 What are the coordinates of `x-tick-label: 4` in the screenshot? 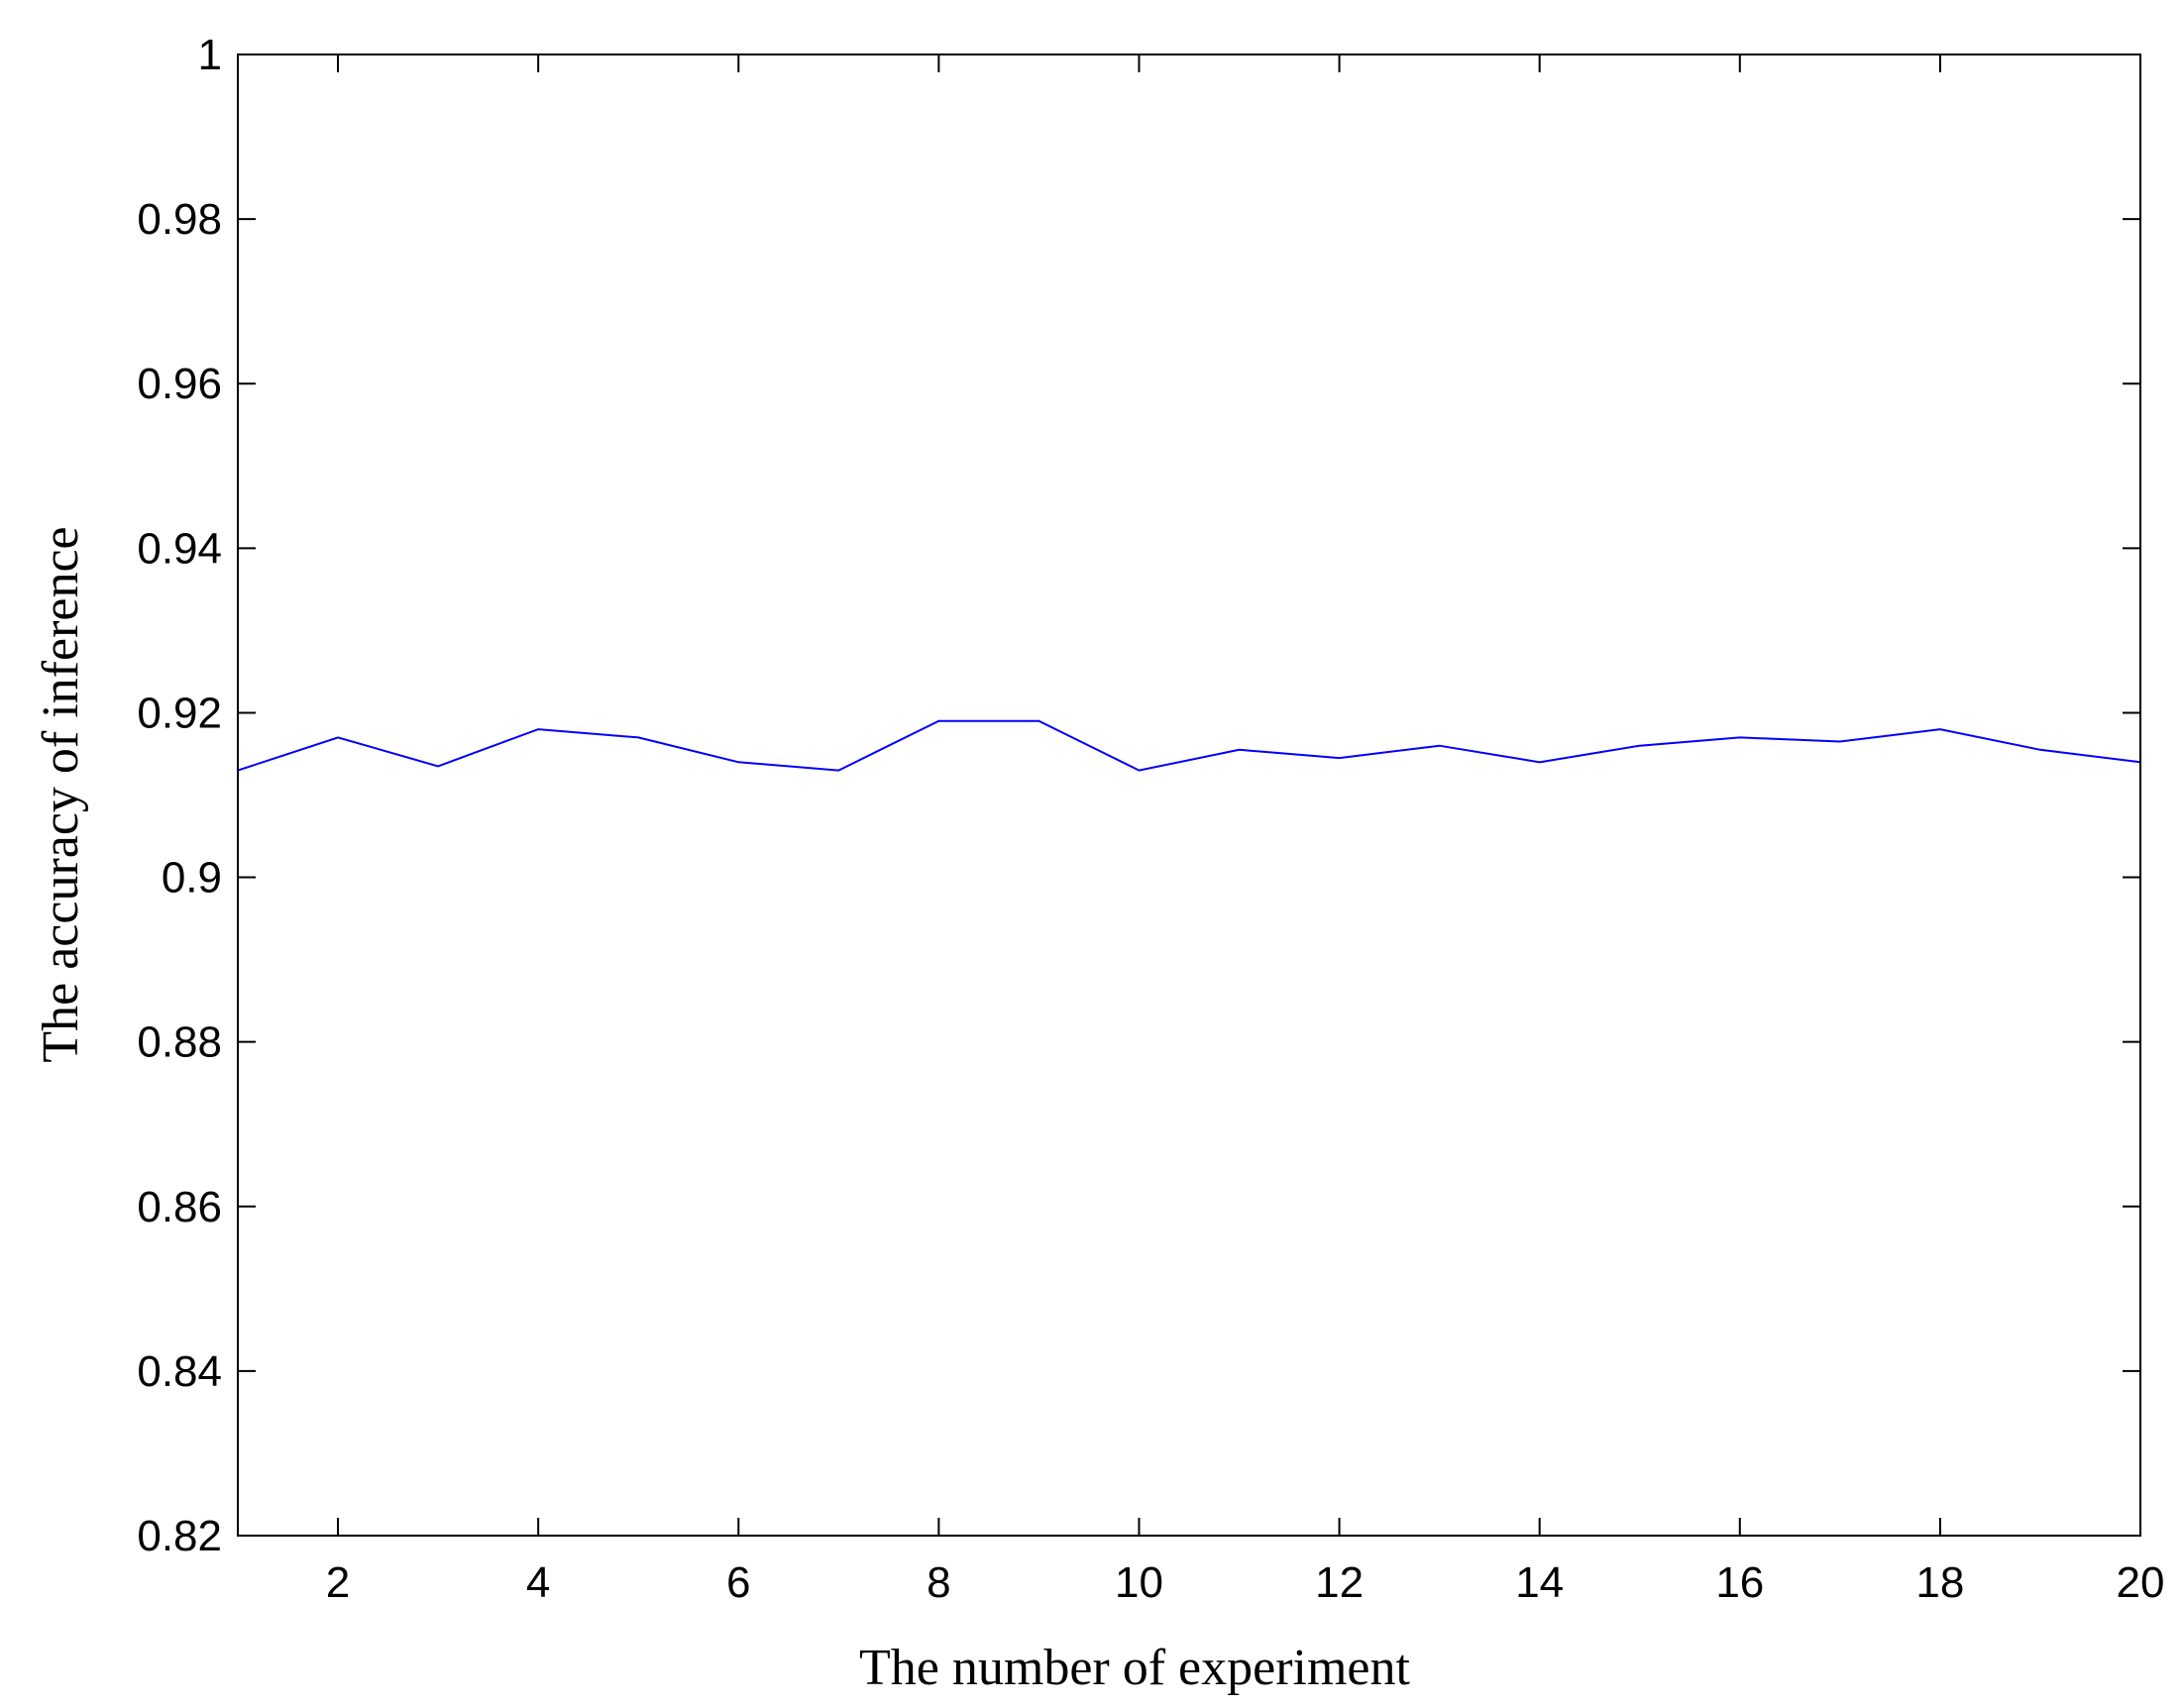 It's located at (538, 1582).